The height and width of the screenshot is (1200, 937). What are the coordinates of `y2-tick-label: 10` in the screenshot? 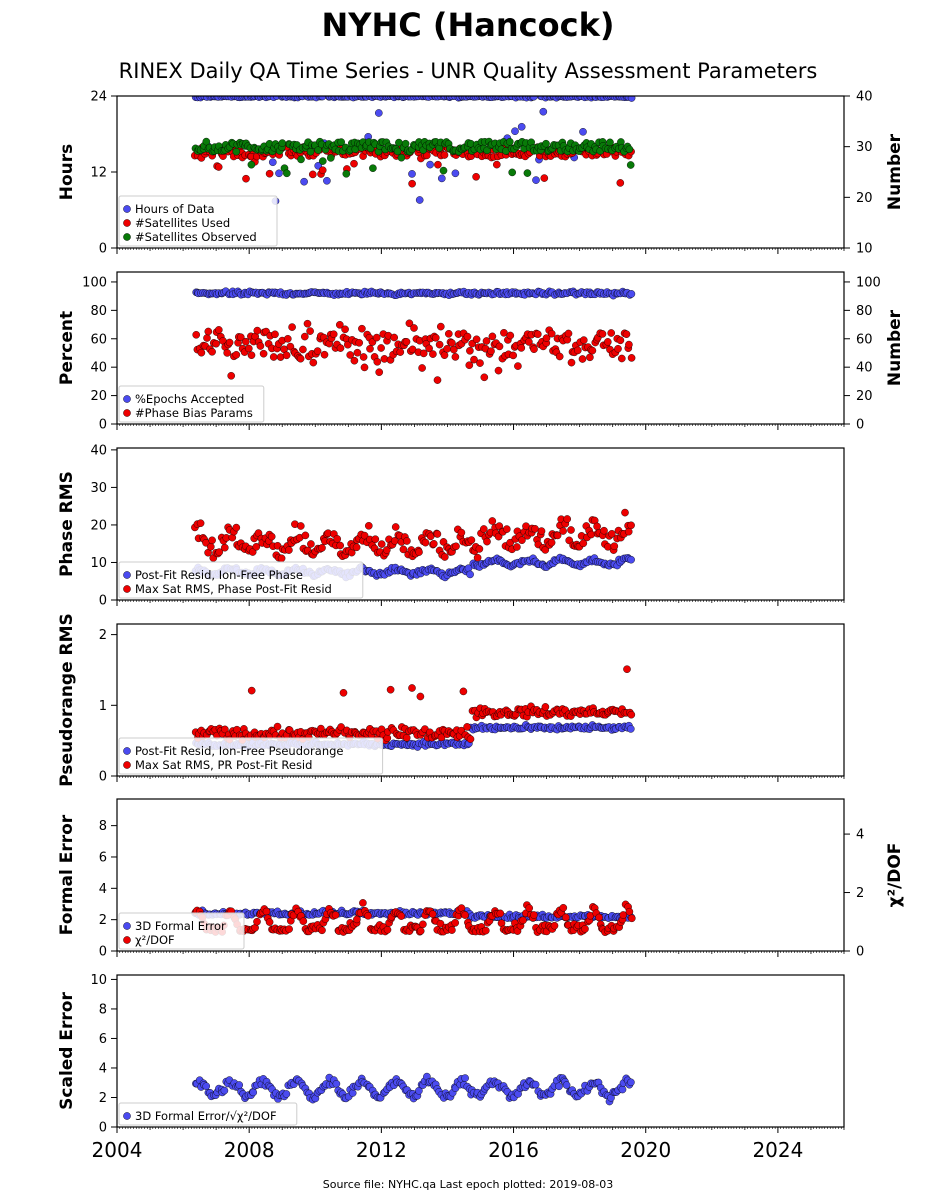 It's located at (864, 249).